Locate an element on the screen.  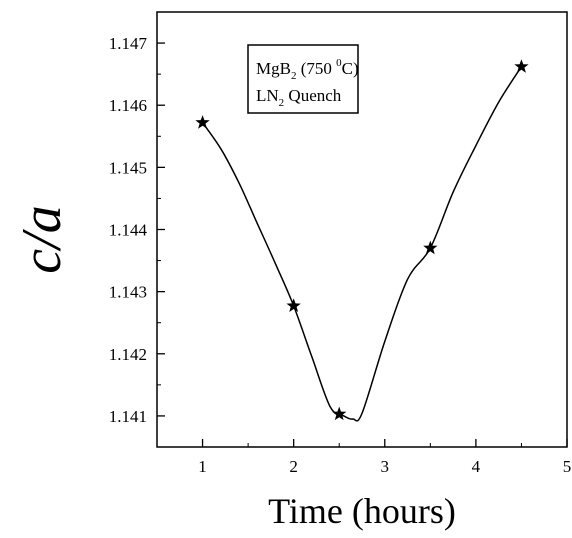
legend-process: Quench is located at coordinates (313, 95).